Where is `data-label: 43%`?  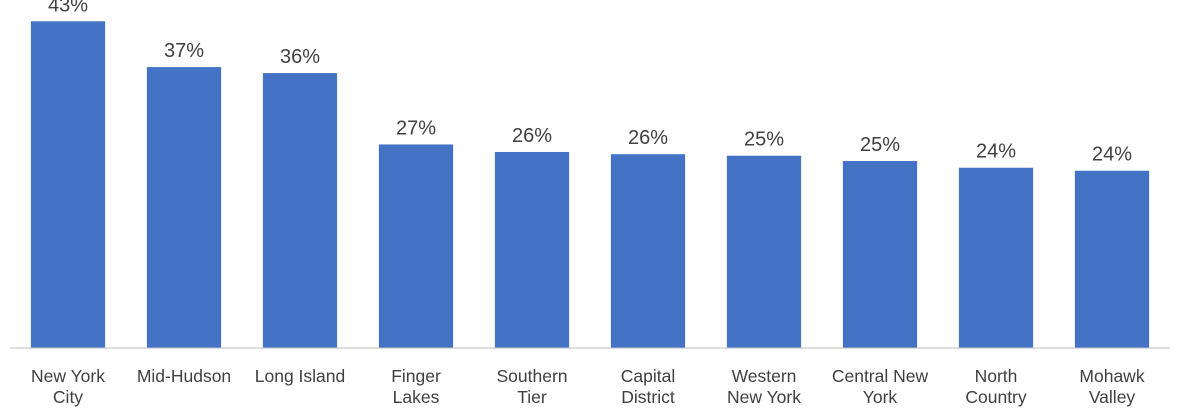
data-label: 43% is located at coordinates (68, 8).